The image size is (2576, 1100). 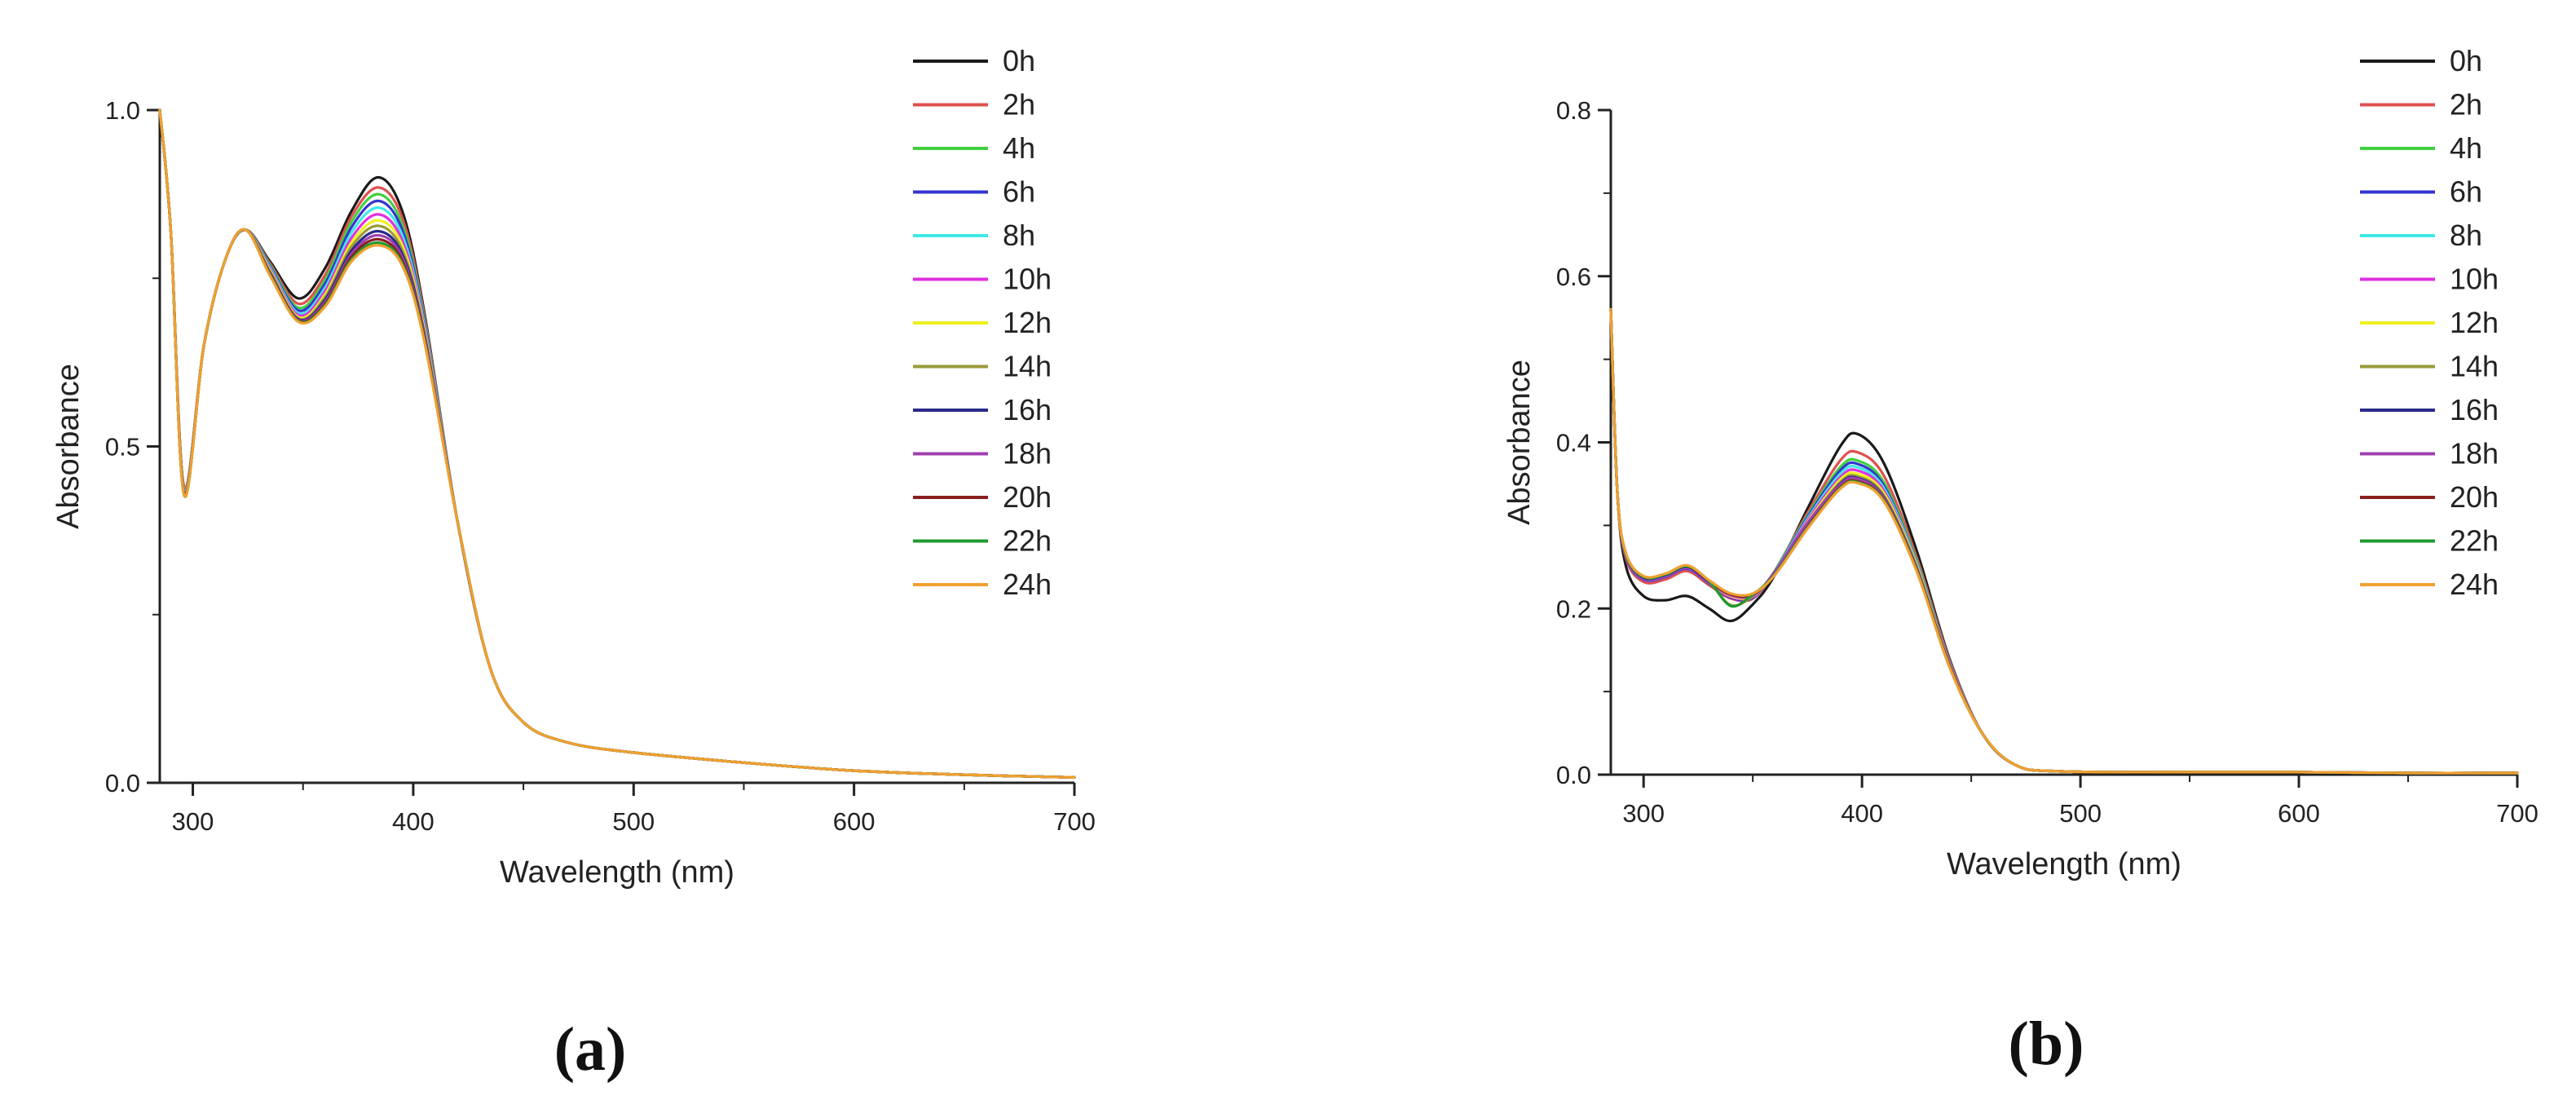 What do you see at coordinates (2046, 1043) in the screenshot?
I see `panel-label: (b)` at bounding box center [2046, 1043].